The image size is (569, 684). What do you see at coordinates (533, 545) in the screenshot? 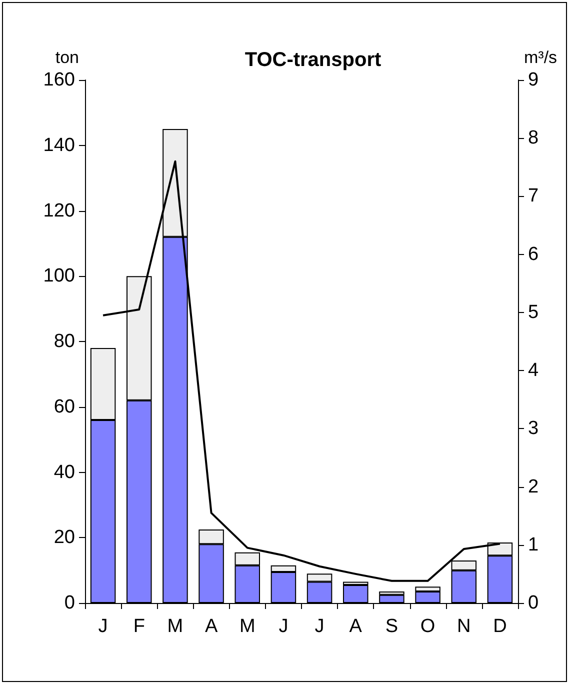
I see `y2-tick-label: 1` at bounding box center [533, 545].